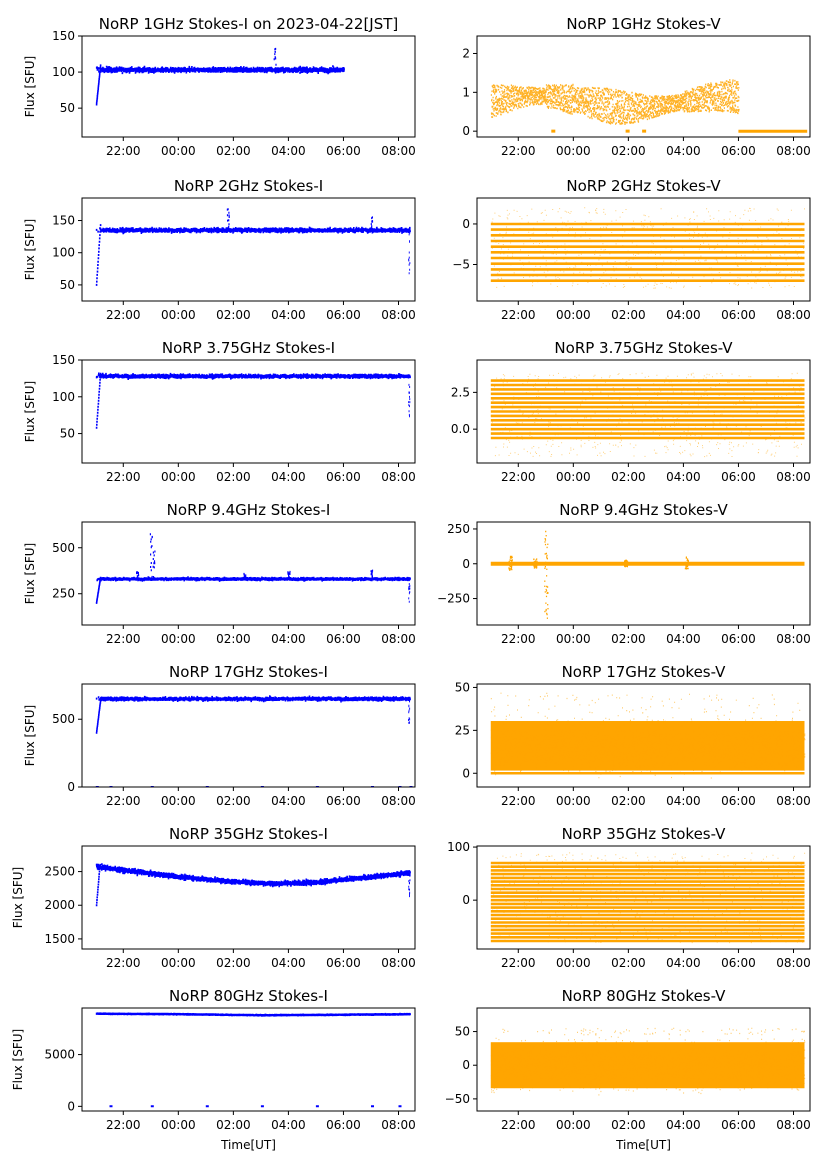  What do you see at coordinates (59, 905) in the screenshot?
I see `y-tick-label: 2000` at bounding box center [59, 905].